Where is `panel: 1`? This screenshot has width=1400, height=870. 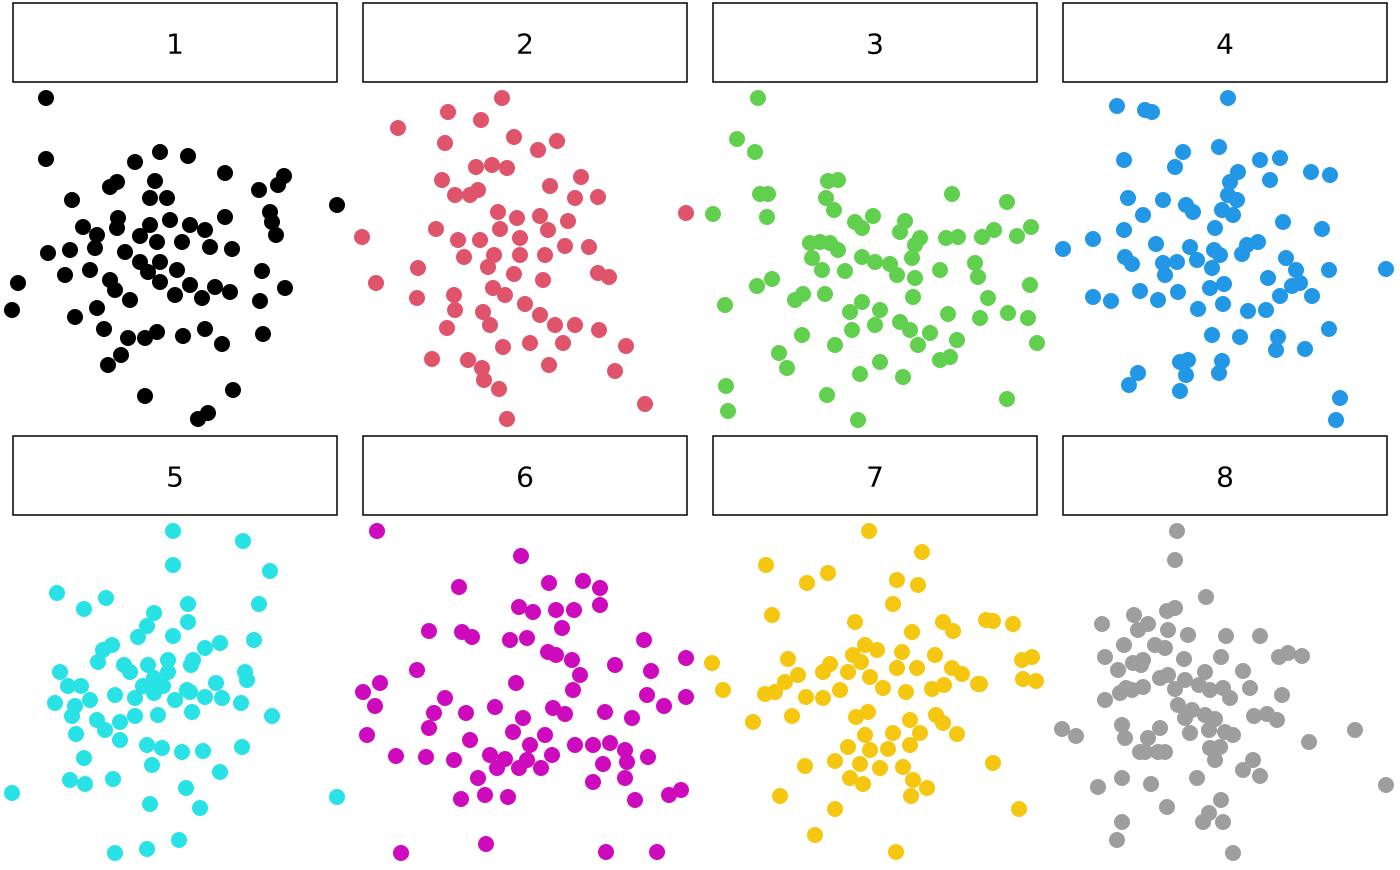
panel: 1 is located at coordinates (174, 214).